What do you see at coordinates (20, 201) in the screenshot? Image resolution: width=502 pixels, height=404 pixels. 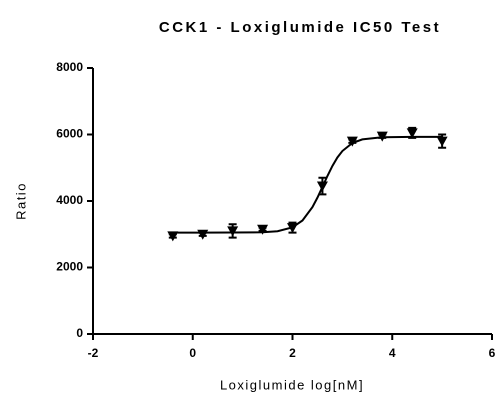 I see `y-axis-label: Ratio` at bounding box center [20, 201].